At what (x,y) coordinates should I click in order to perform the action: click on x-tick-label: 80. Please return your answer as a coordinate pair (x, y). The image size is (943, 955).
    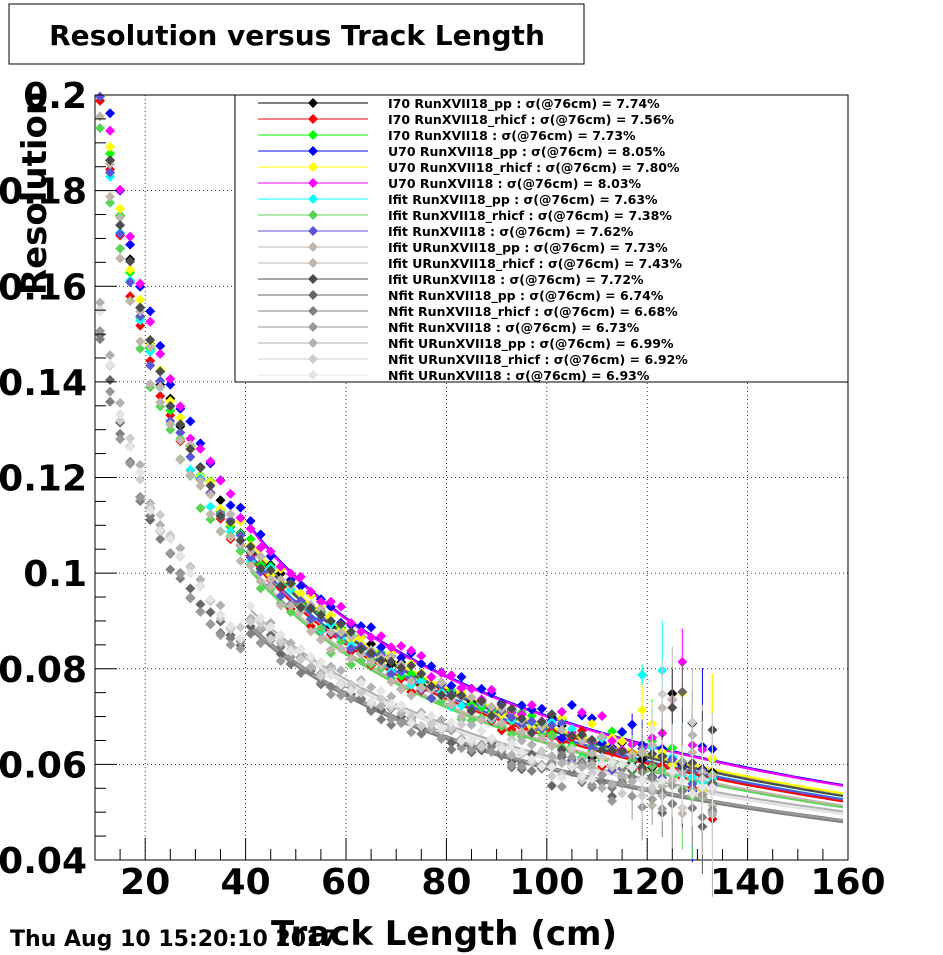
    Looking at the image, I should click on (446, 882).